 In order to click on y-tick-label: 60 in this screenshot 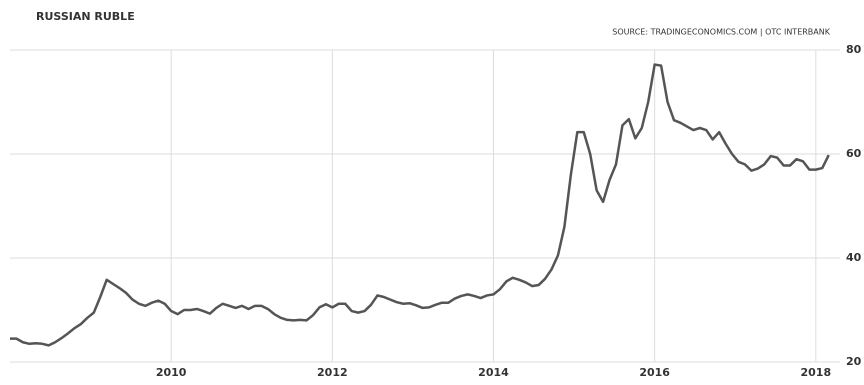, I will do `click(854, 153)`.